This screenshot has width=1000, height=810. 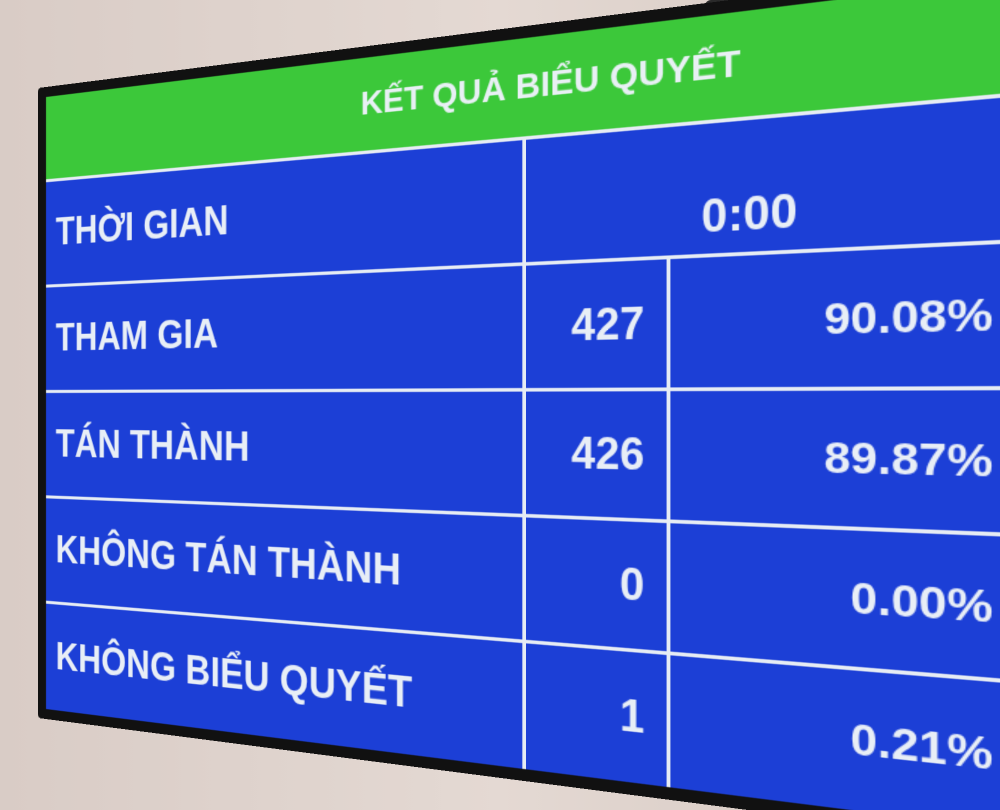 What do you see at coordinates (908, 316) in the screenshot?
I see `row-percent: 90.08%` at bounding box center [908, 316].